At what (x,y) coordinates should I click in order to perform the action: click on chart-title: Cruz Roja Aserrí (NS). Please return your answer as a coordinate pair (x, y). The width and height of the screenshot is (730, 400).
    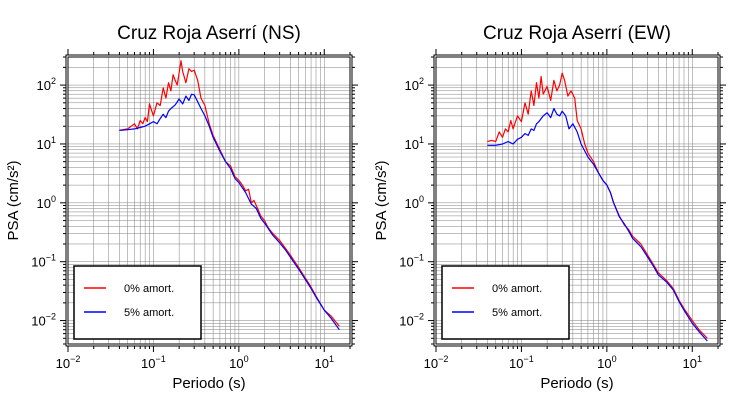
    Looking at the image, I should click on (209, 33).